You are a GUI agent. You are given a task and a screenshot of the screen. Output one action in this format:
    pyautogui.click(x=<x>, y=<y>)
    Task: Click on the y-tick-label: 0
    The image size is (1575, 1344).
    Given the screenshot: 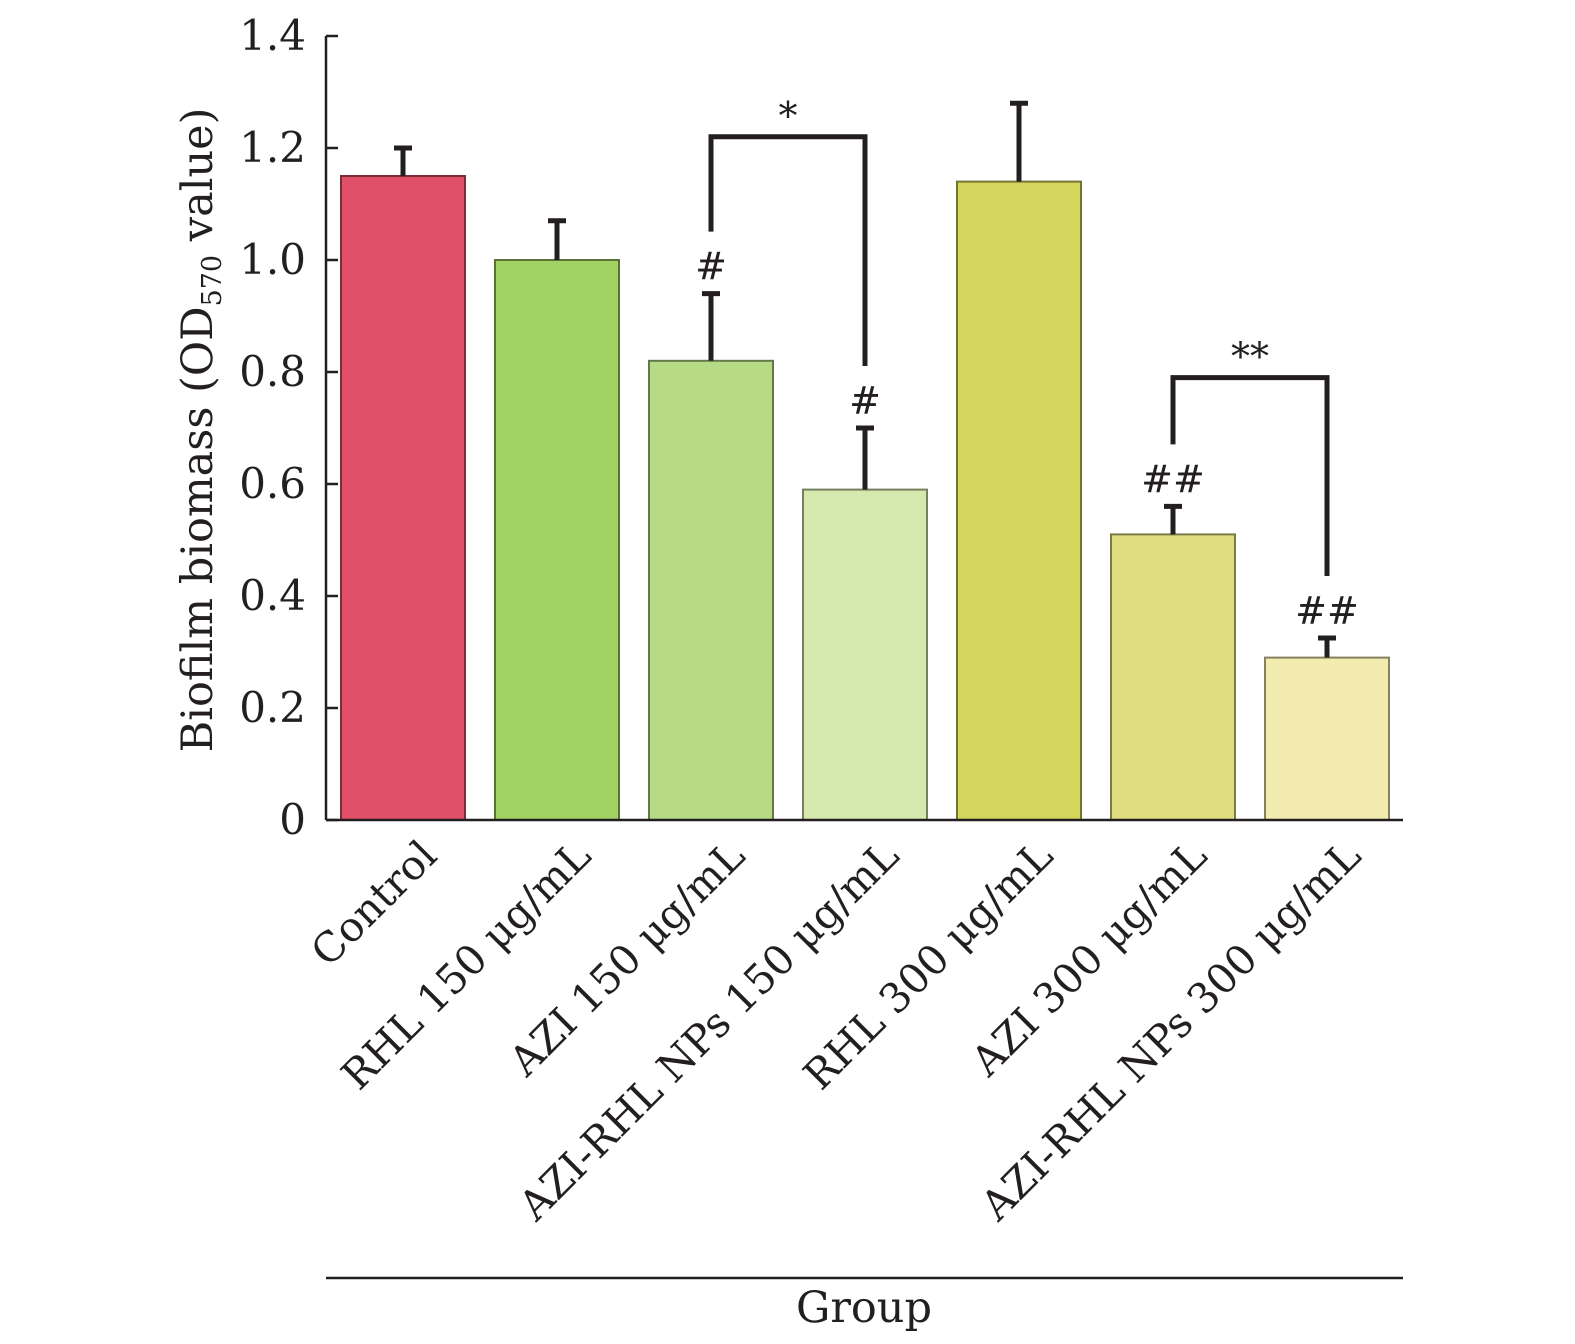 What is the action you would take?
    pyautogui.click(x=292, y=819)
    